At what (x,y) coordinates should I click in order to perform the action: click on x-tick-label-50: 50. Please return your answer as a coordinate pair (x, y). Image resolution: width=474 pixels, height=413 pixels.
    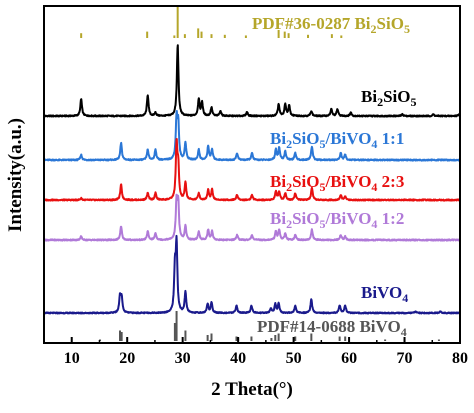
    Looking at the image, I should click on (294, 358).